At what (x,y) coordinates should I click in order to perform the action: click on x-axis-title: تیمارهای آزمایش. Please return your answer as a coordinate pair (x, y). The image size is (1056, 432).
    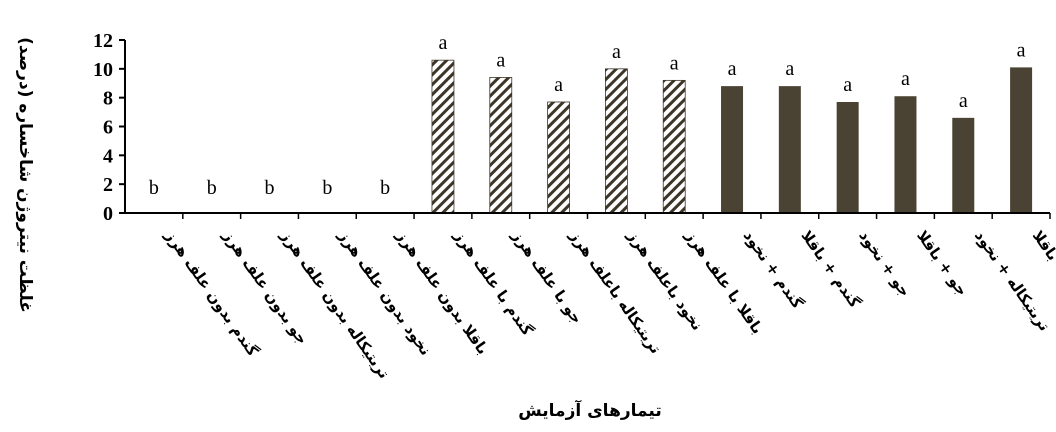
    Looking at the image, I should click on (590, 410).